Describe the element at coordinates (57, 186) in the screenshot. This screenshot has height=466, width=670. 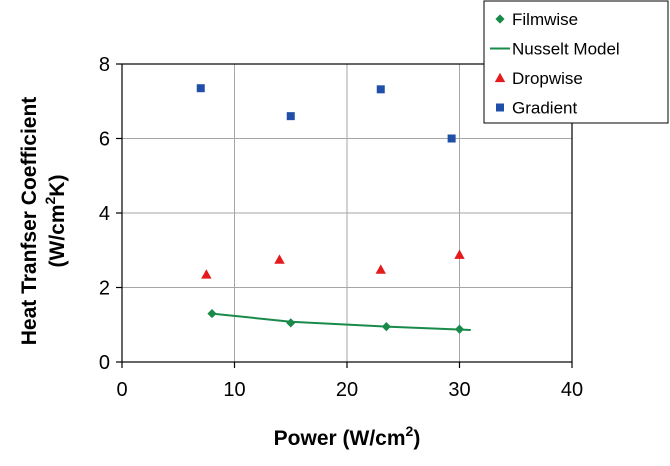
I see `y-axis-title-line-2-tail: K)` at that location.